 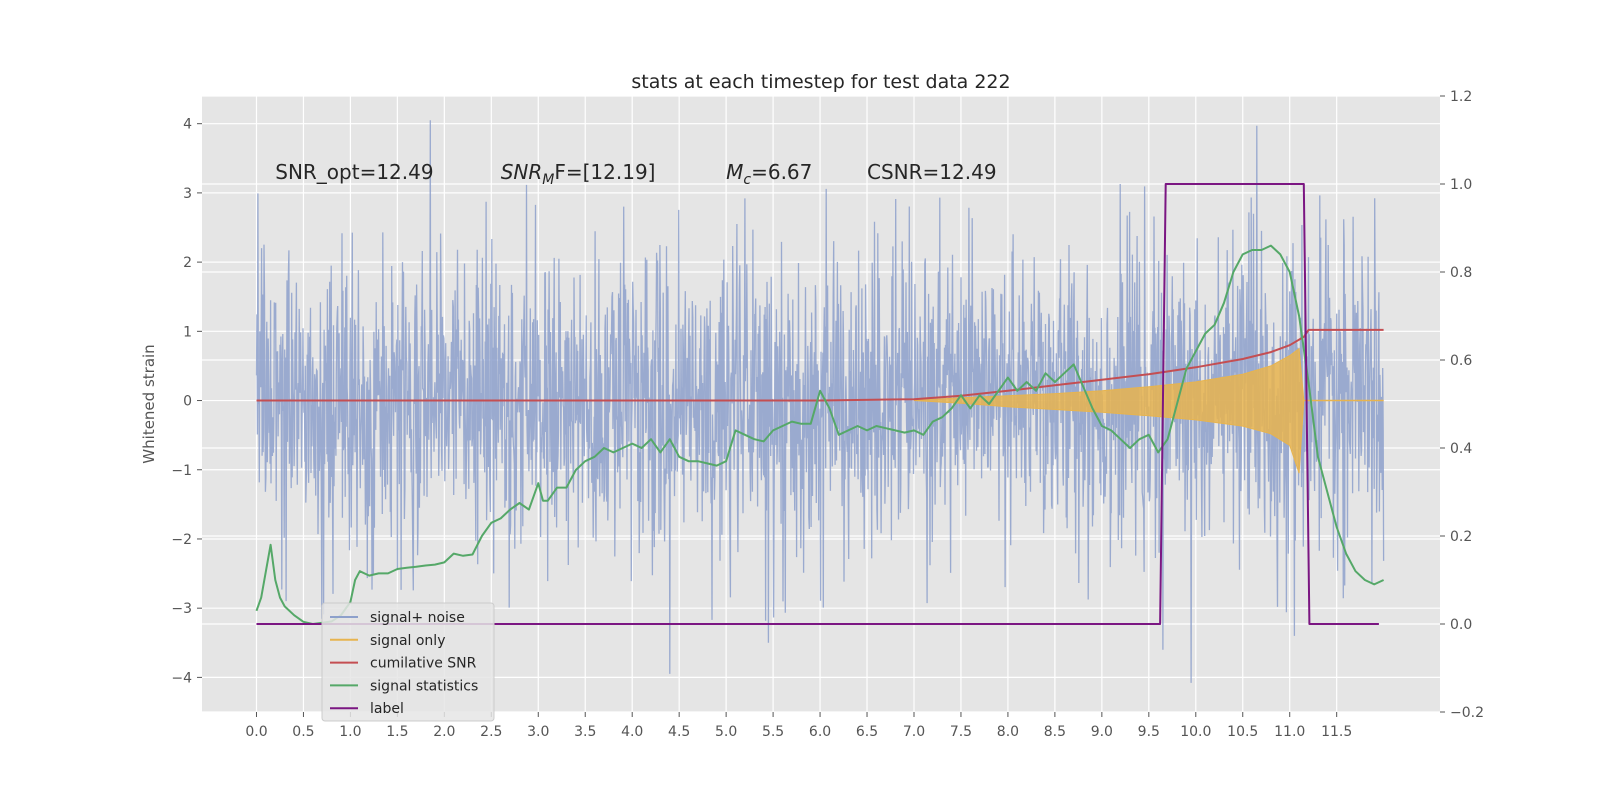 I want to click on x-tick-label: 6.0, so click(x=820, y=732).